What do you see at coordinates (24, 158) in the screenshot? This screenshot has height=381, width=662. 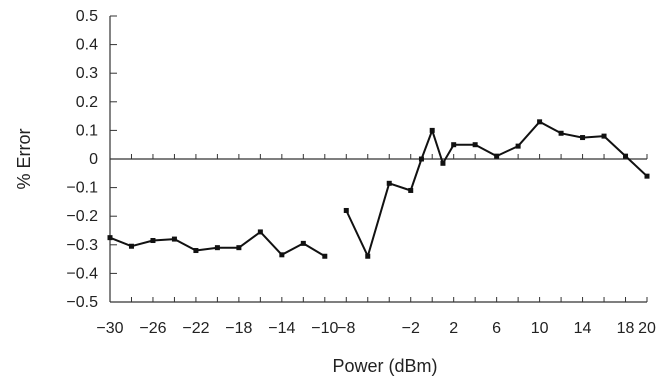 I see `y-axis-label: % Error` at bounding box center [24, 158].